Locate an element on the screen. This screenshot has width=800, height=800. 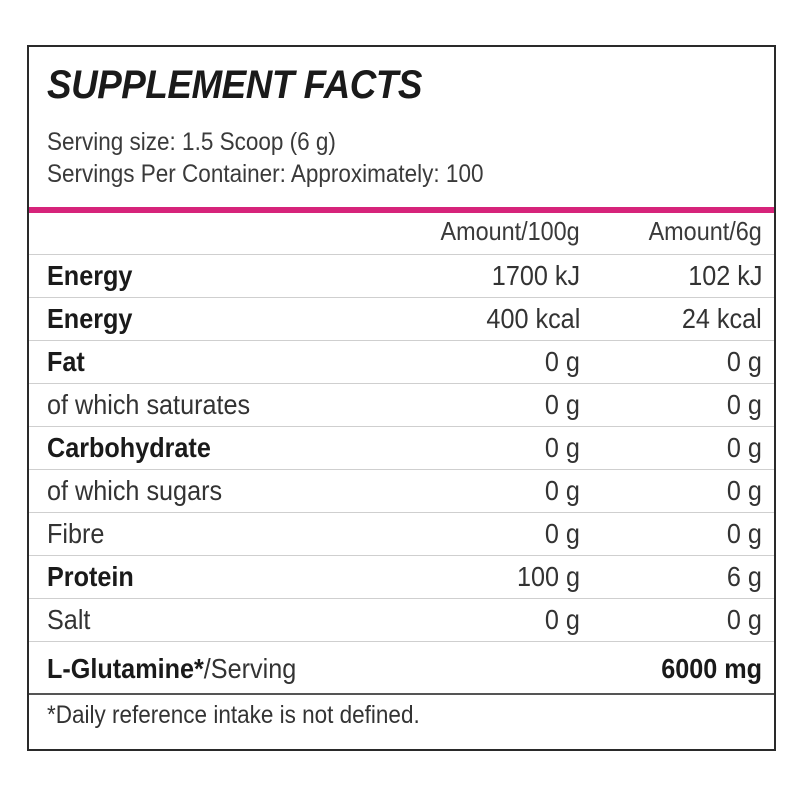
column-header-row: Amount/100g Amount/6g is located at coordinates (404, 231).